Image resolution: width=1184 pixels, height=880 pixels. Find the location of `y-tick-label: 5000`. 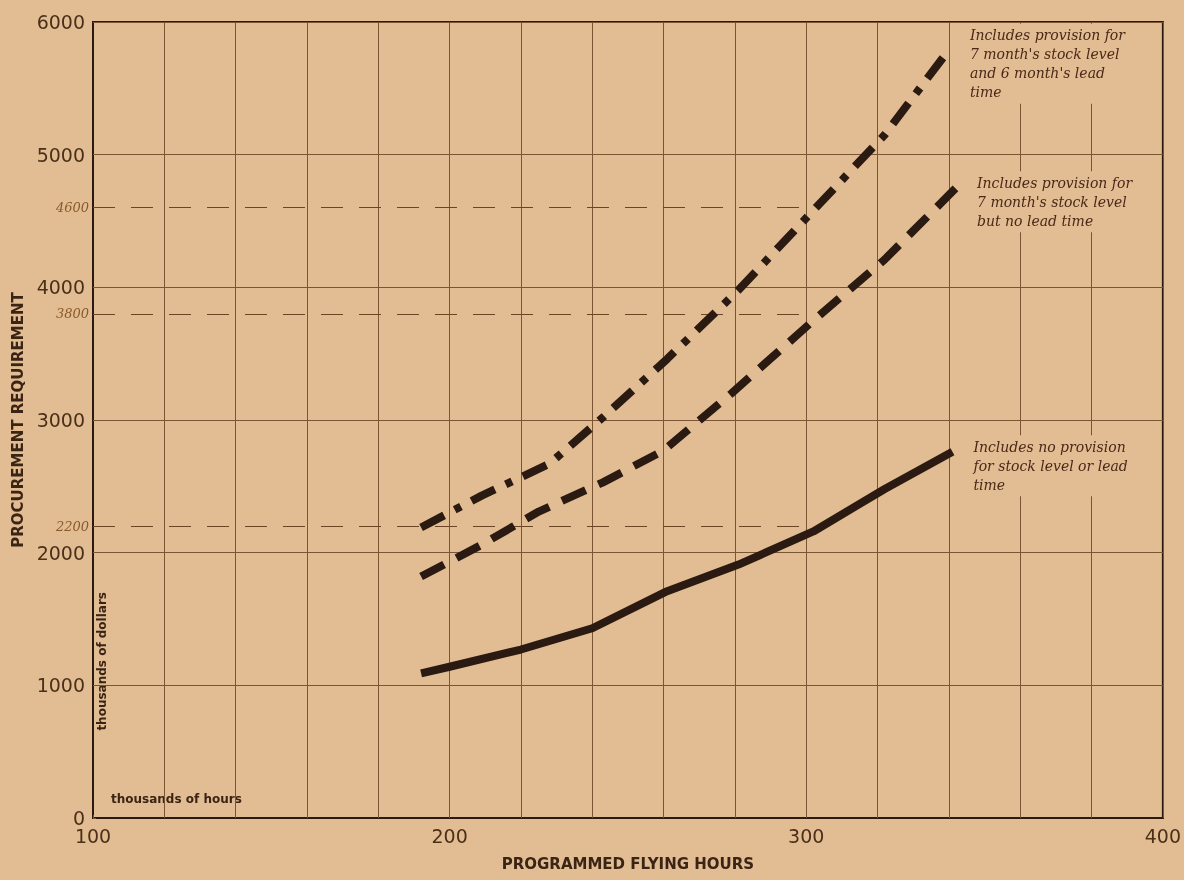

y-tick-label: 5000 is located at coordinates (60, 154).